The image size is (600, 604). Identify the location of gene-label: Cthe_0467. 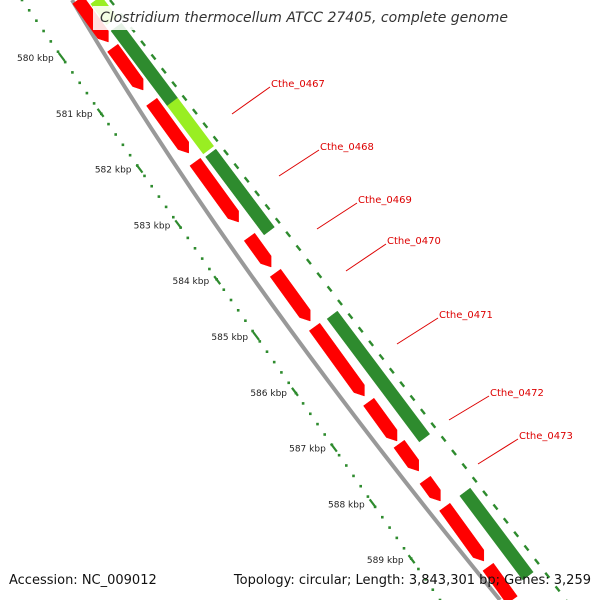
(298, 84).